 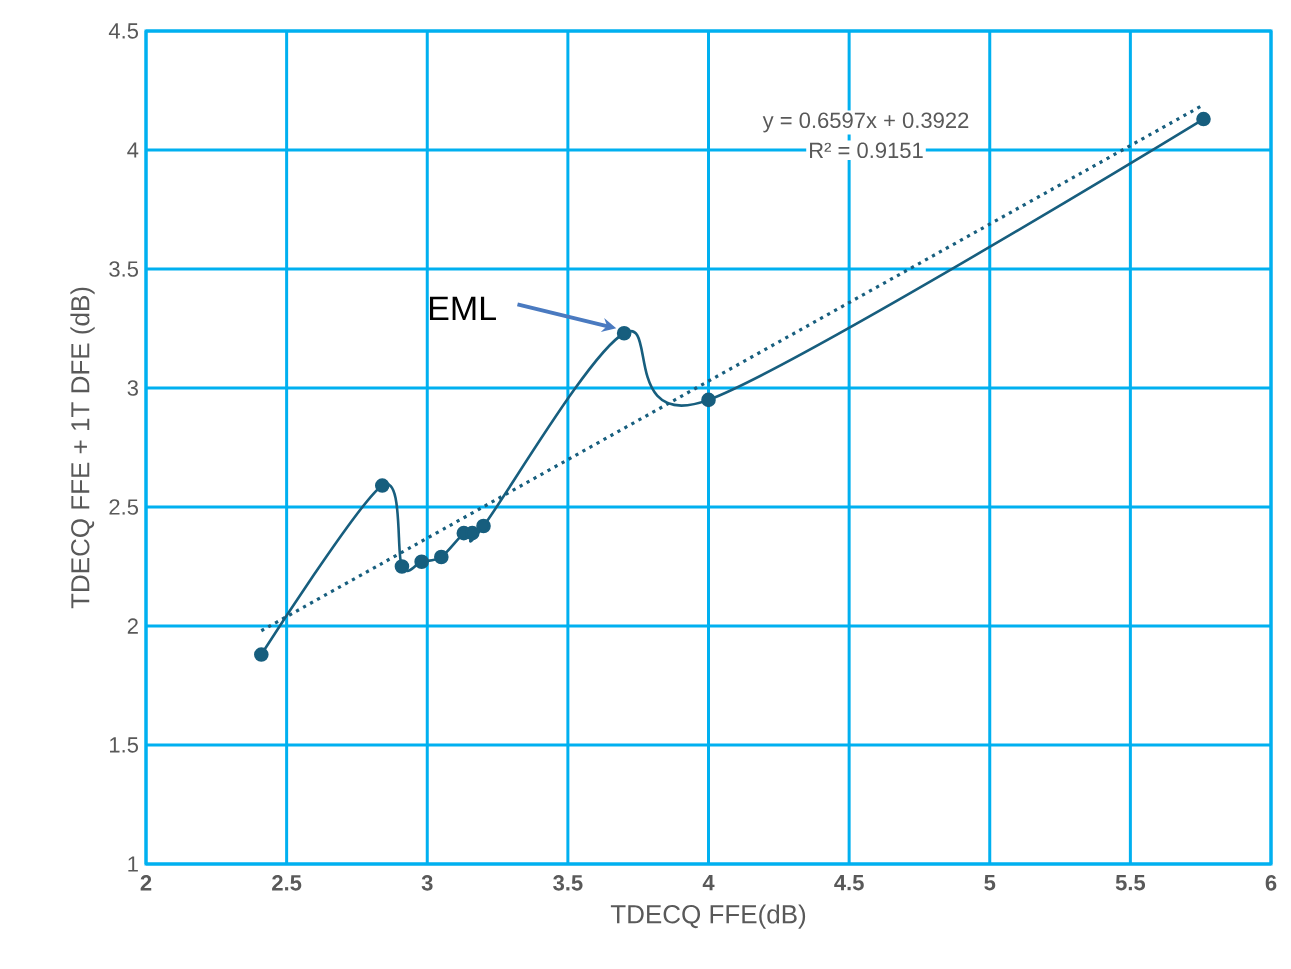 I want to click on x-tick-label: 5, so click(x=990, y=883).